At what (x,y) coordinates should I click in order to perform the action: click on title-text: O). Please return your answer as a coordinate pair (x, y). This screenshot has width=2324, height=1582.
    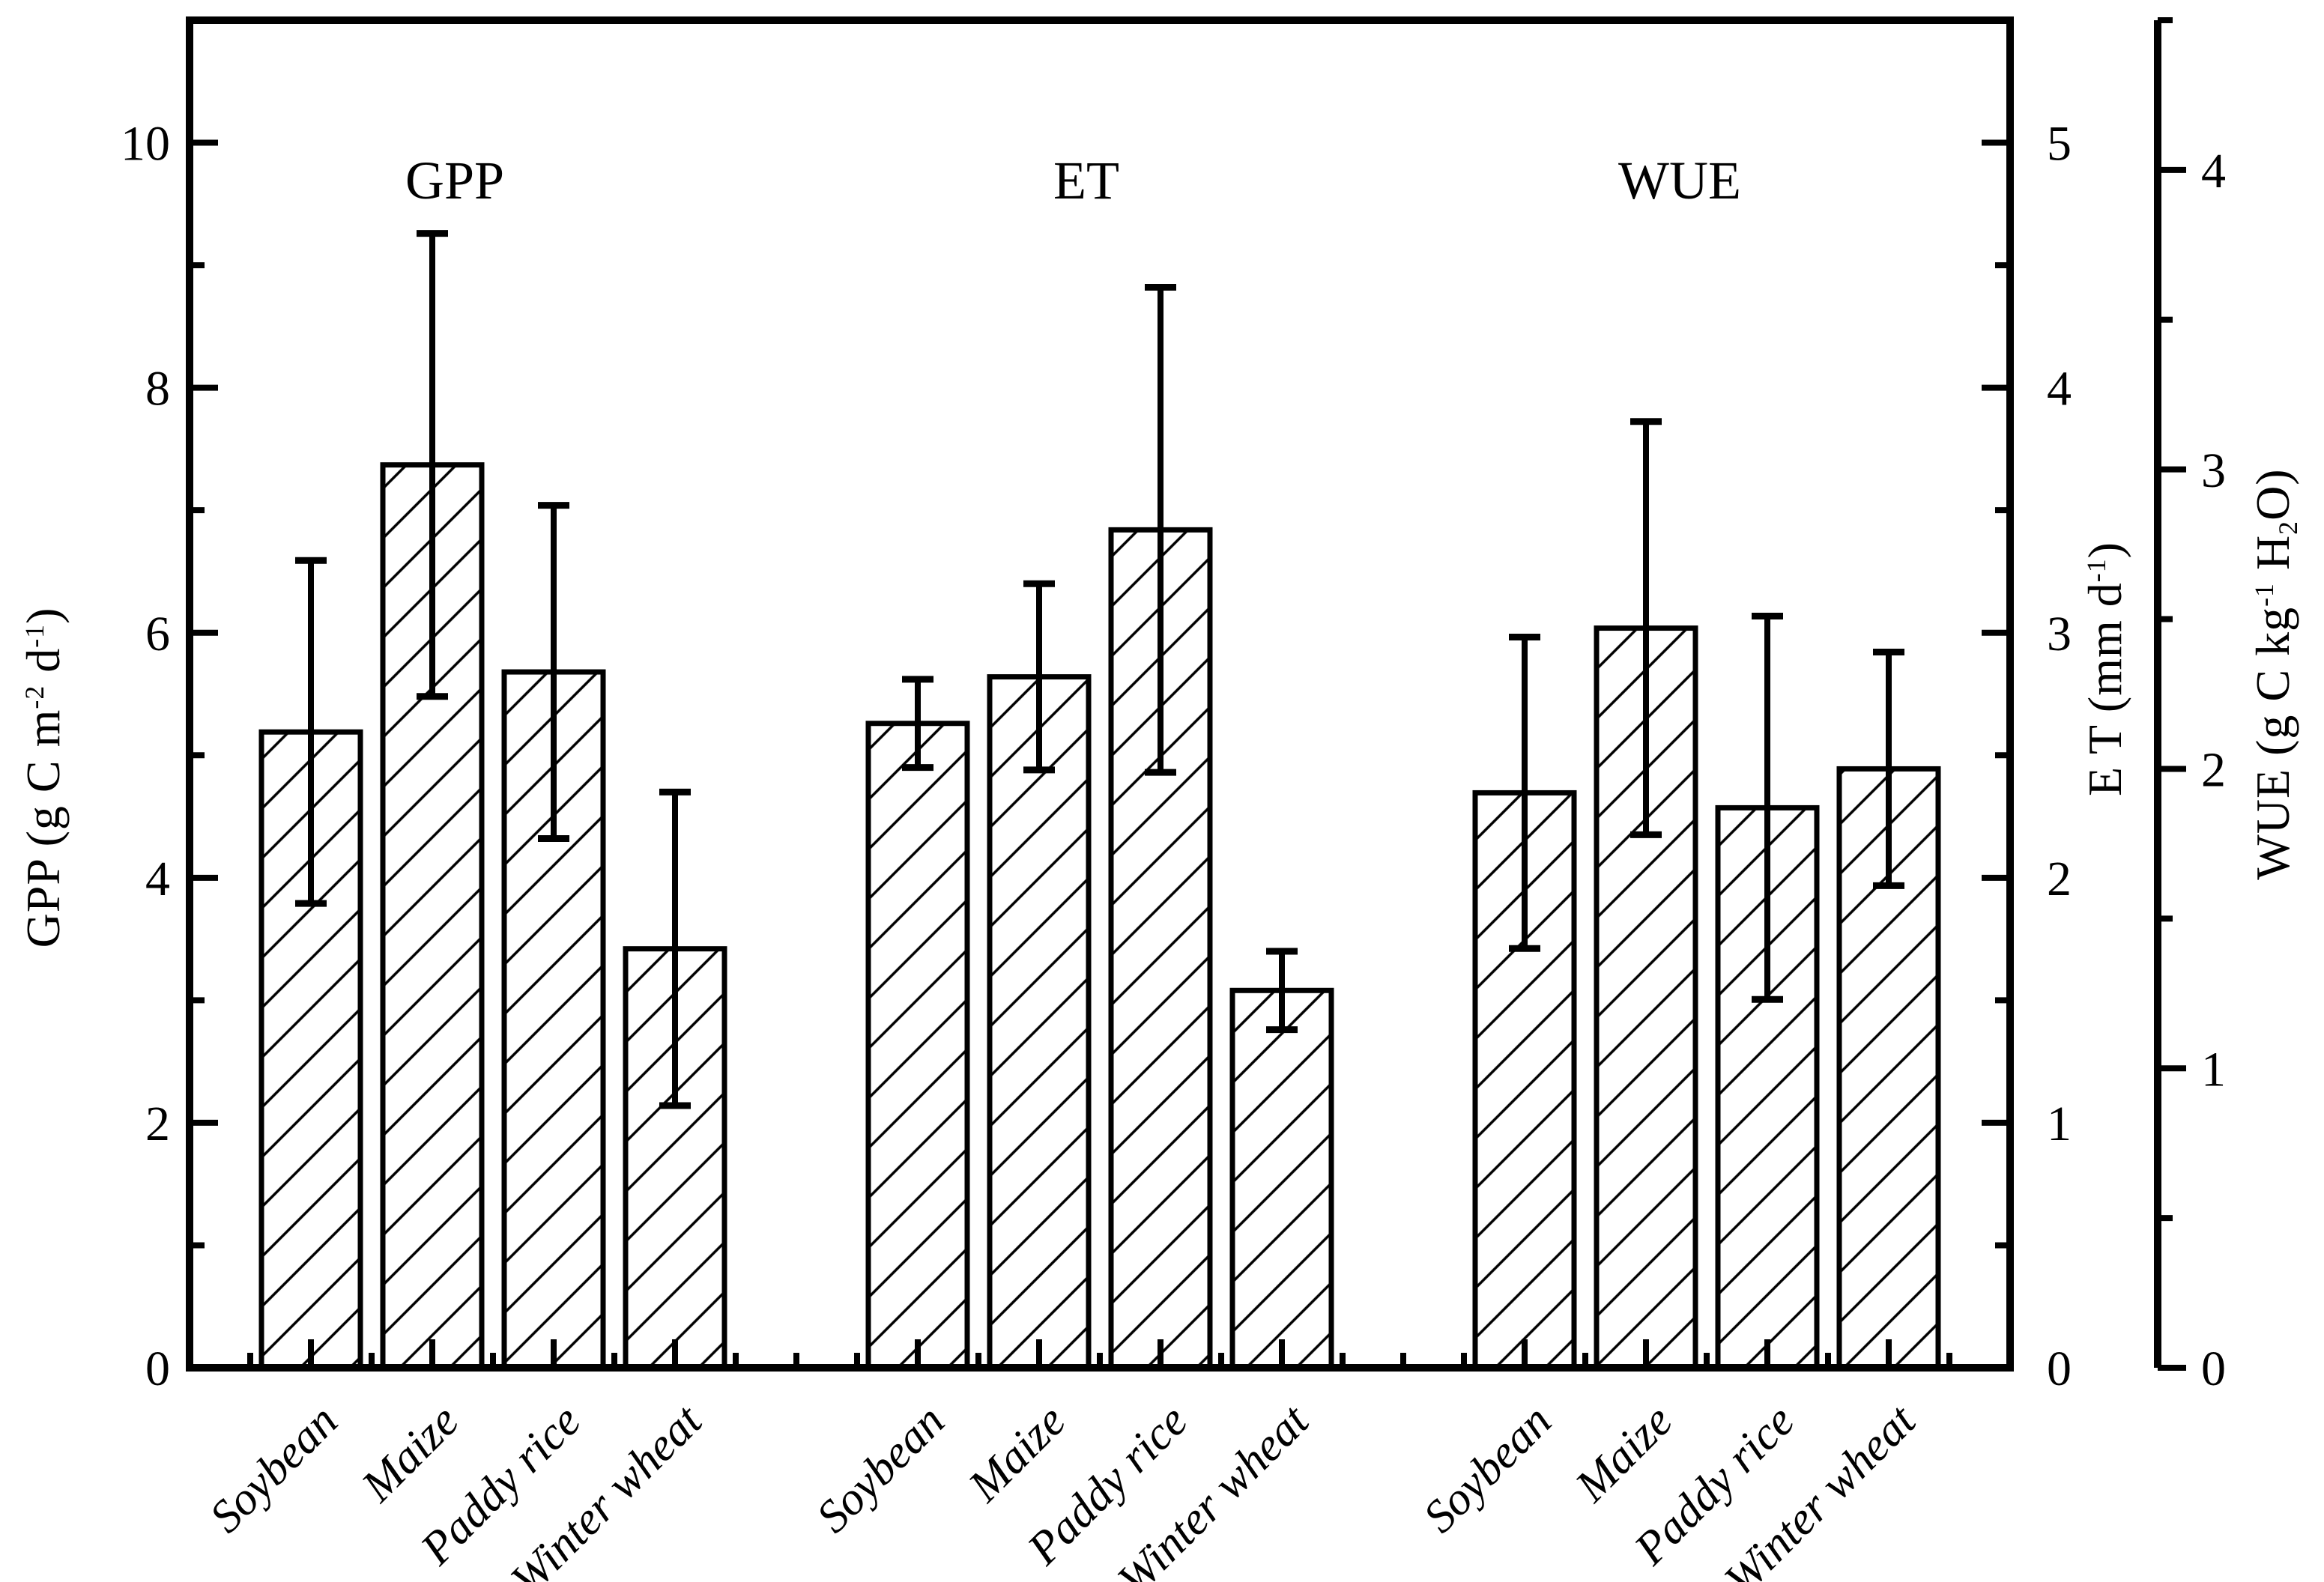
    Looking at the image, I should click on (2272, 494).